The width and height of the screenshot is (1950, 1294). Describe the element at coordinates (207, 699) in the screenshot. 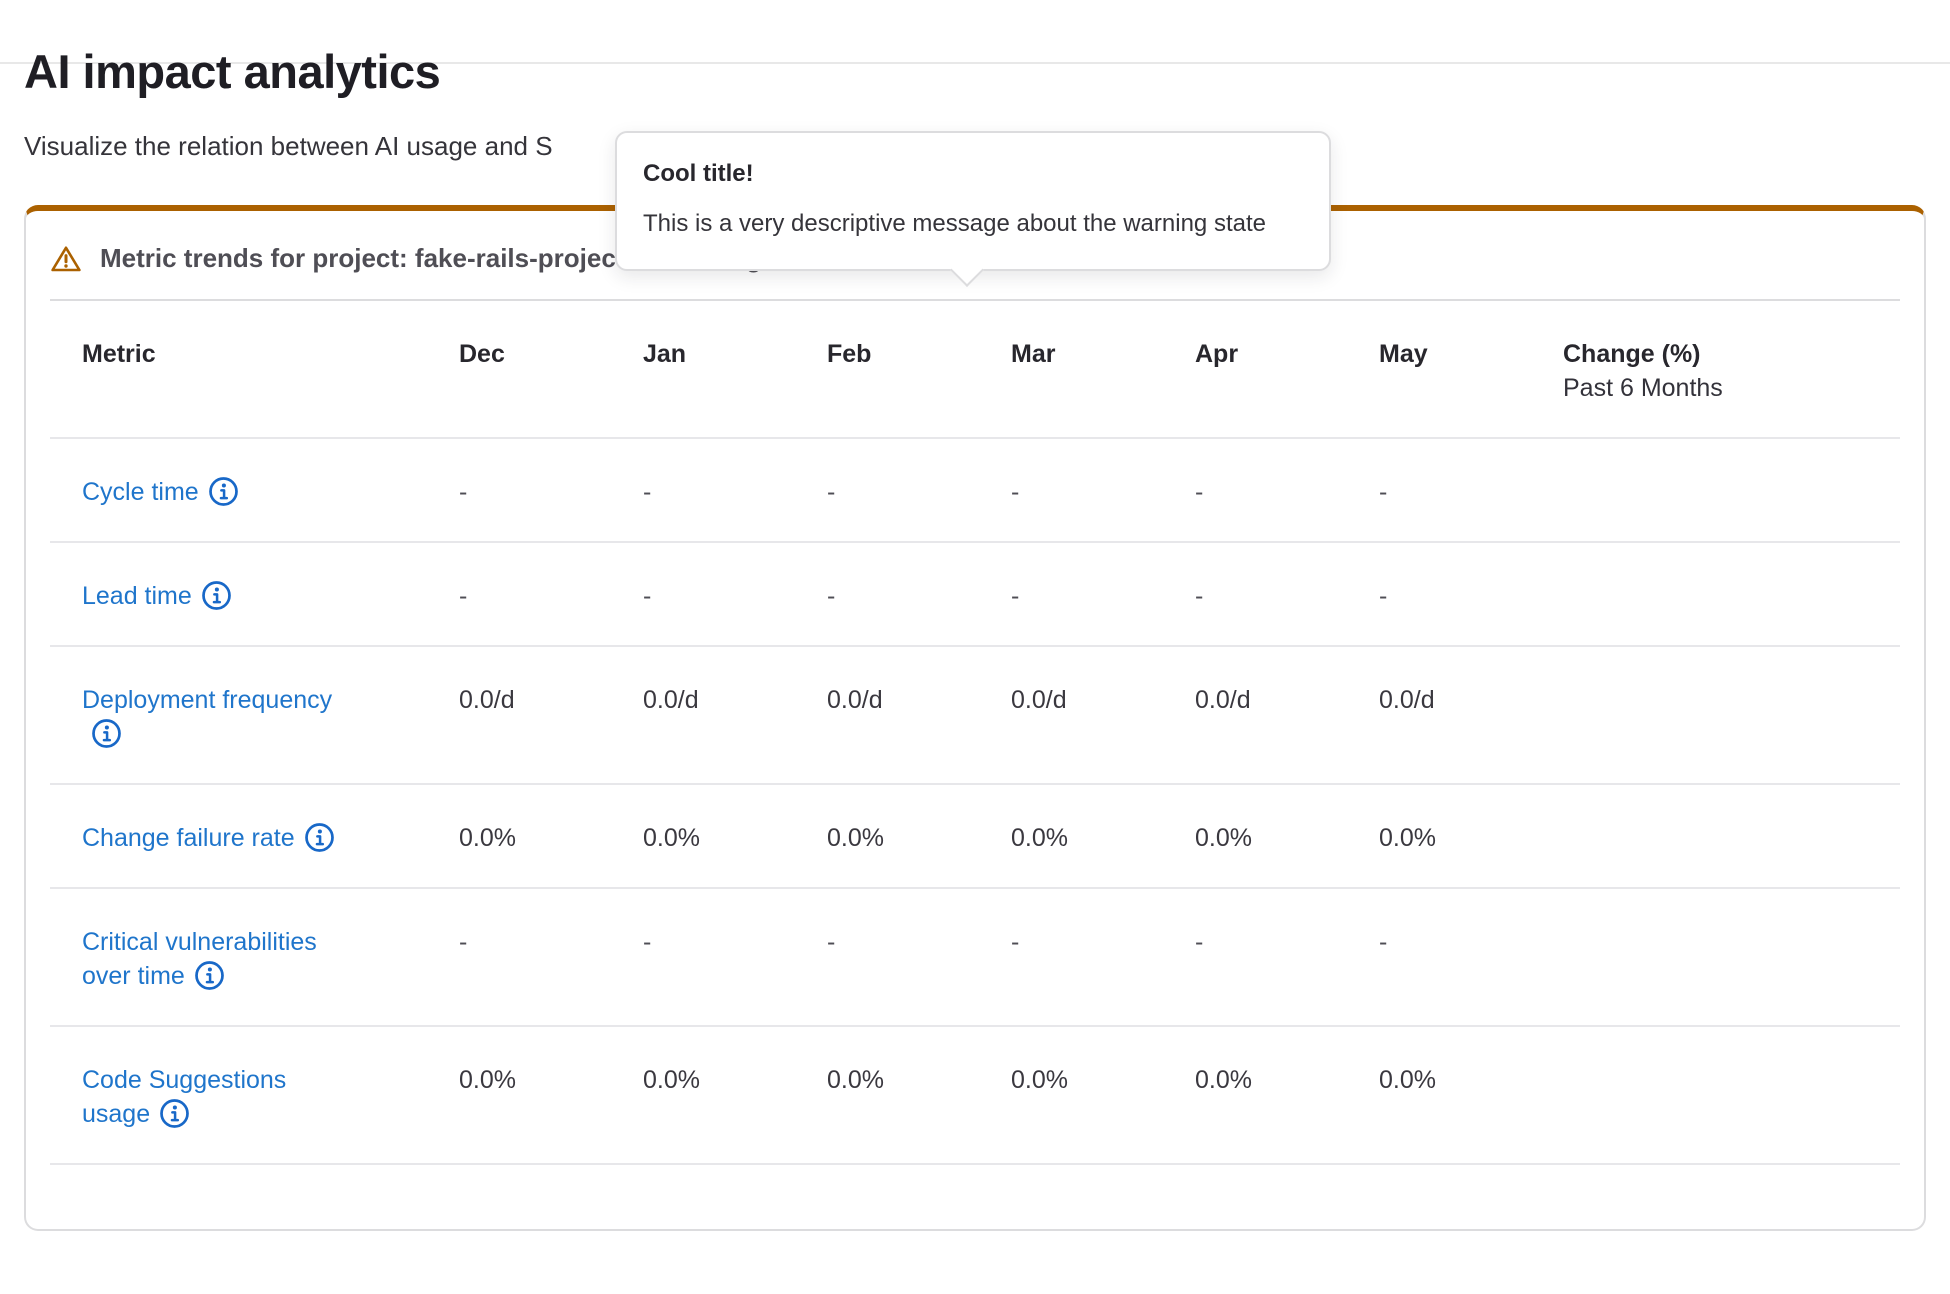

I see `metric-label: Deployment frequency` at that location.